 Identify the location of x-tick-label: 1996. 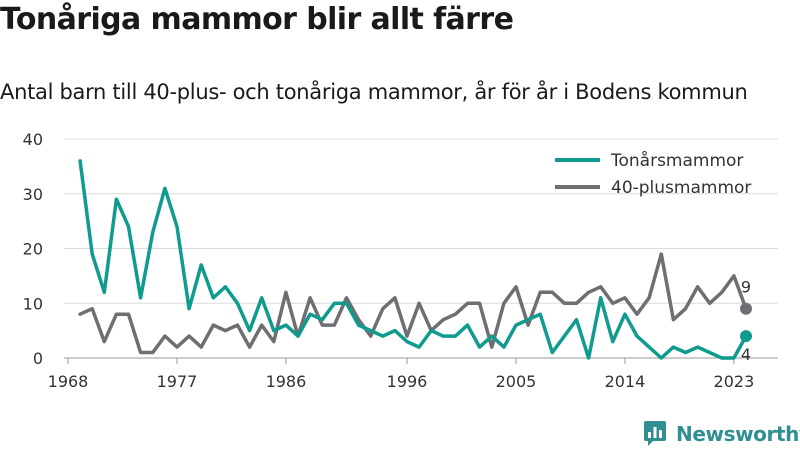
(407, 381).